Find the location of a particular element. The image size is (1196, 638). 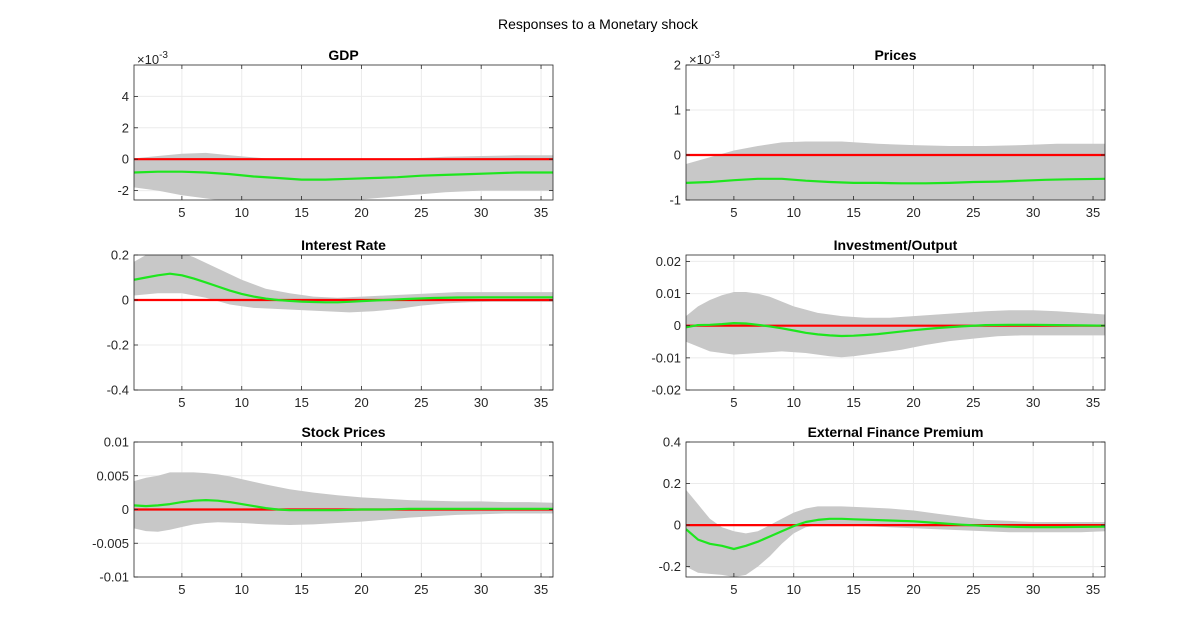

y-tick-label: 0.005 is located at coordinates (112, 475).